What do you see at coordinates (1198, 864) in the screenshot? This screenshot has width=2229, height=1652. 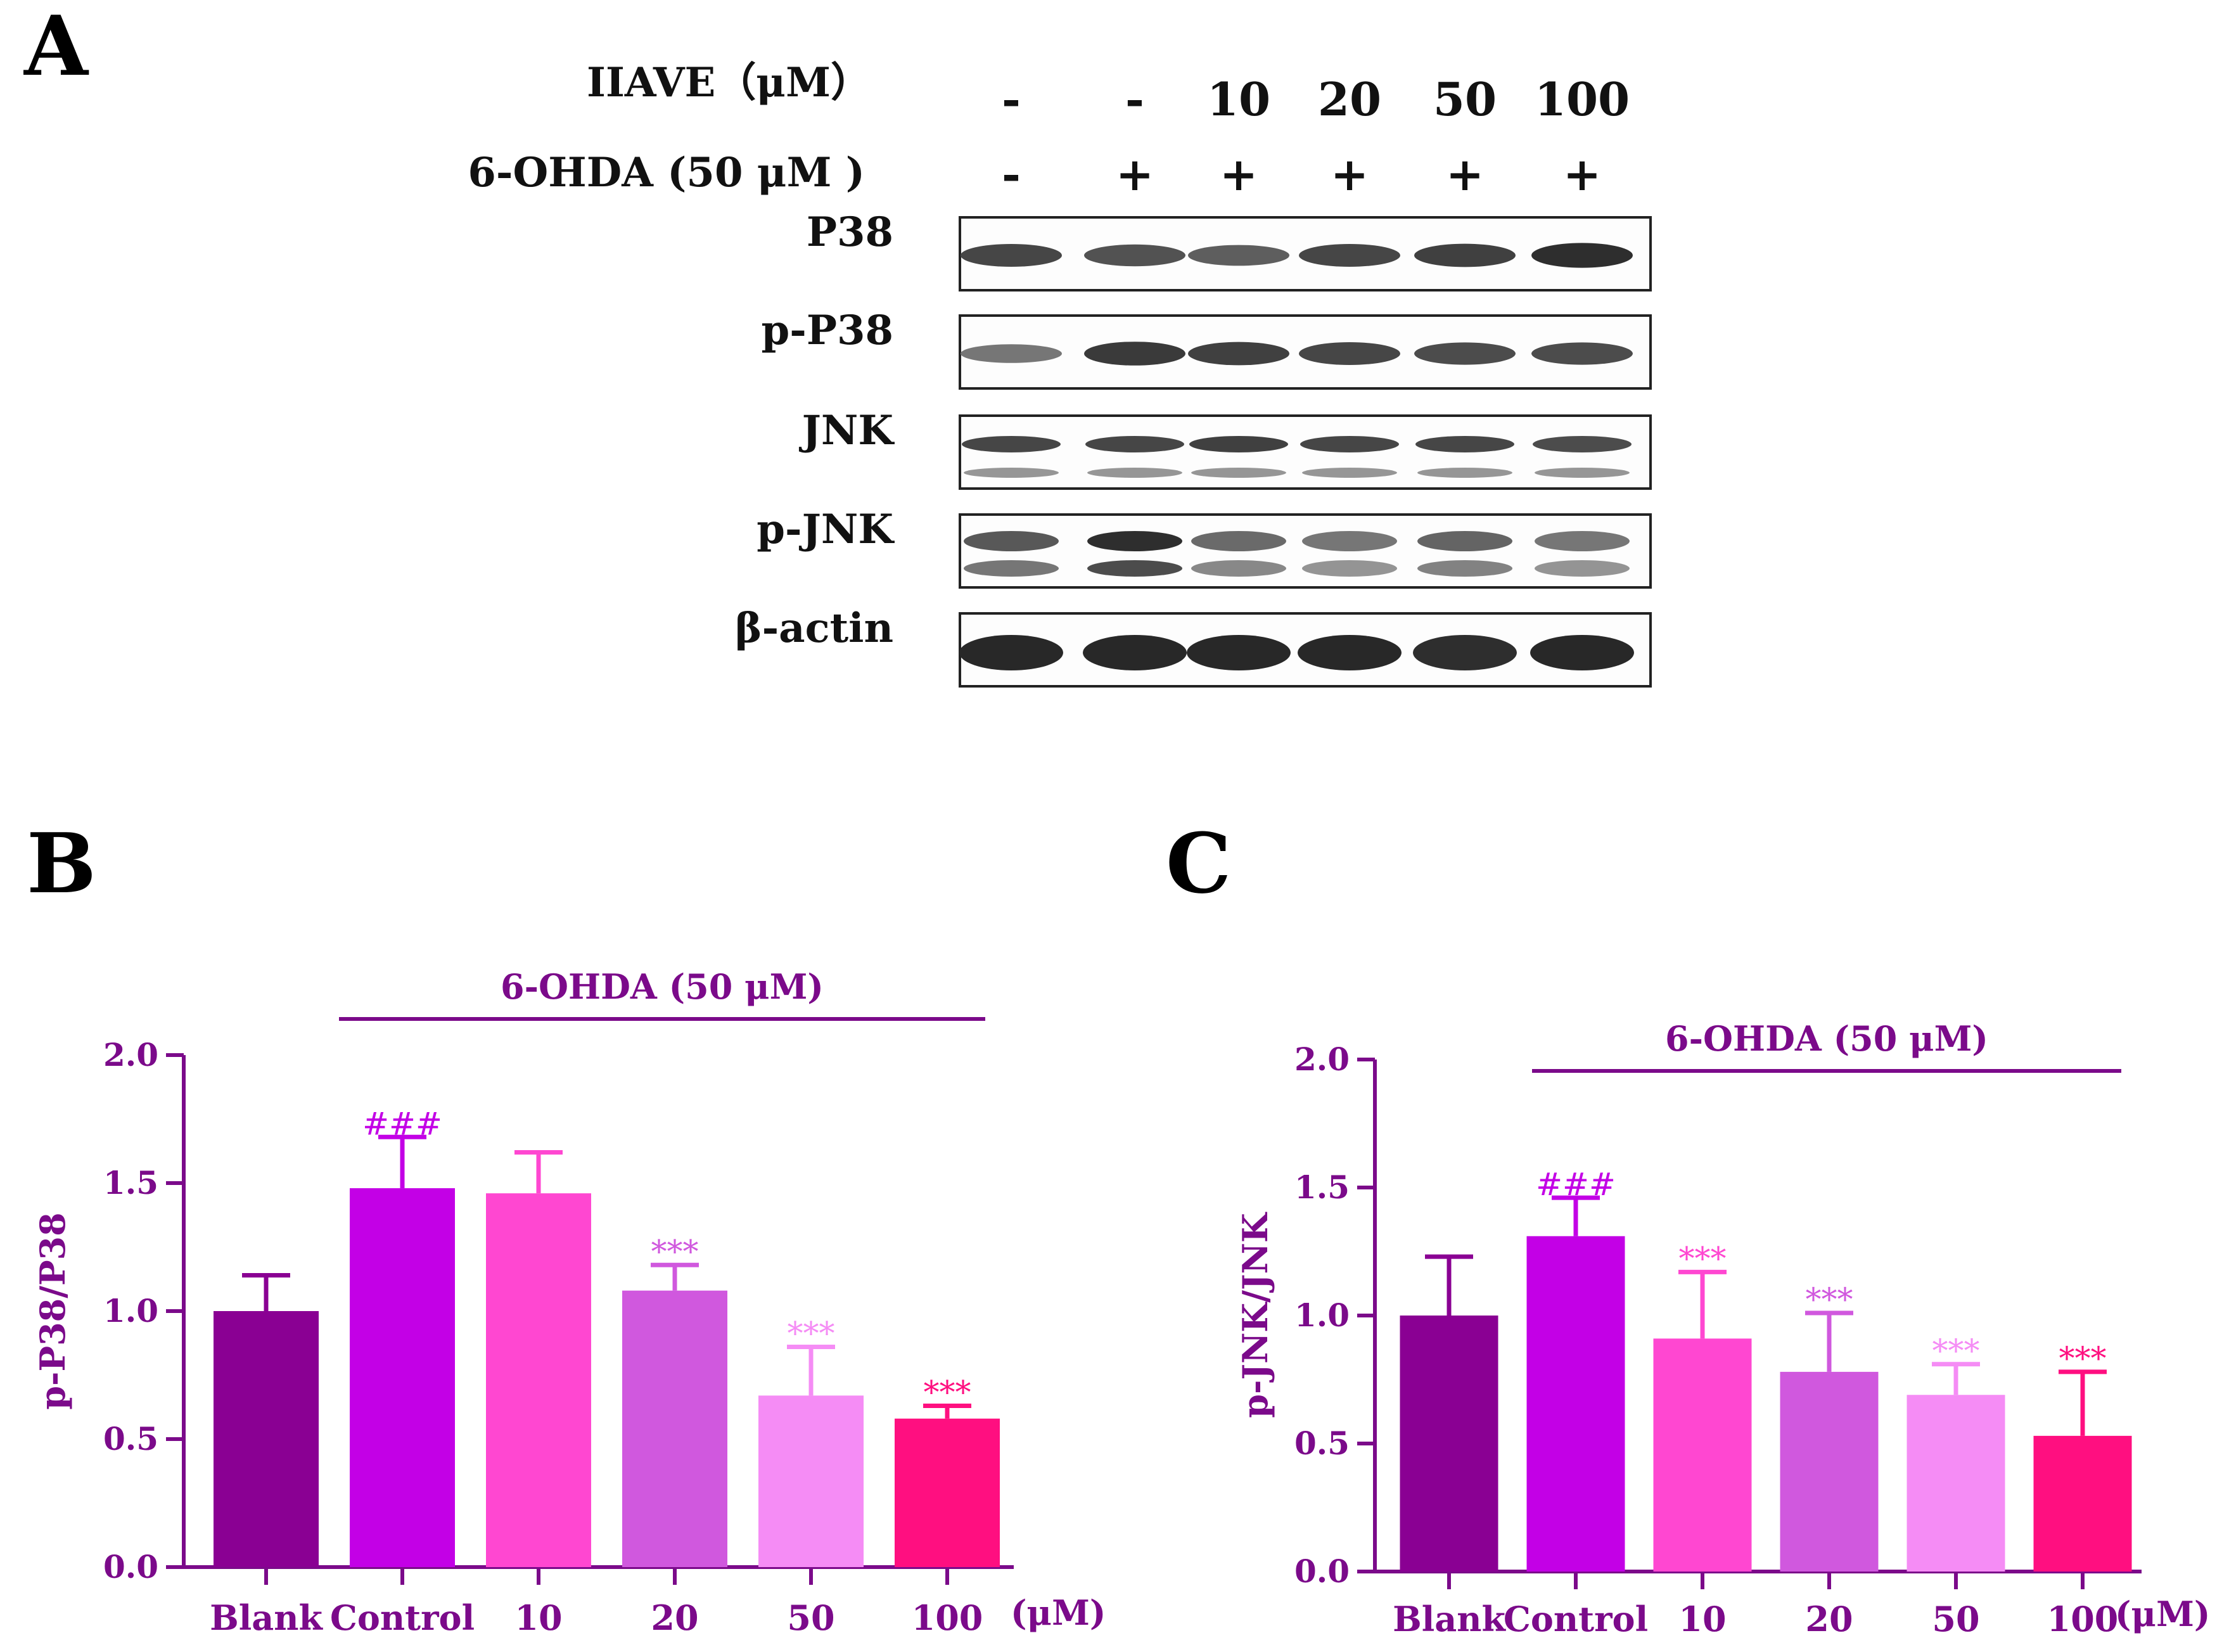 I see `panel-label-c: C` at bounding box center [1198, 864].